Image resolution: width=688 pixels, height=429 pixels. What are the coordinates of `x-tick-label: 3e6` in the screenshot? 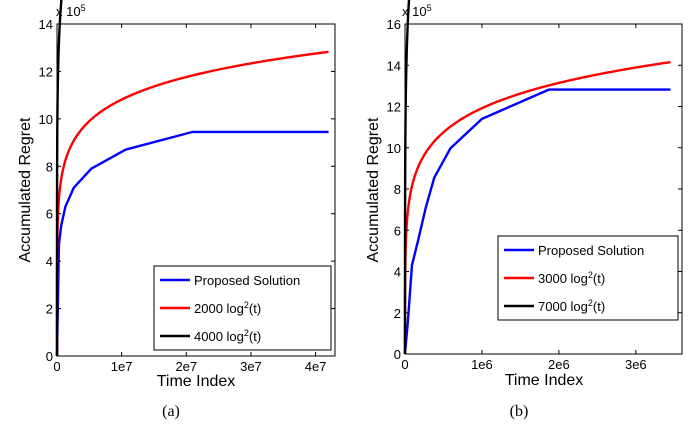 It's located at (636, 364).